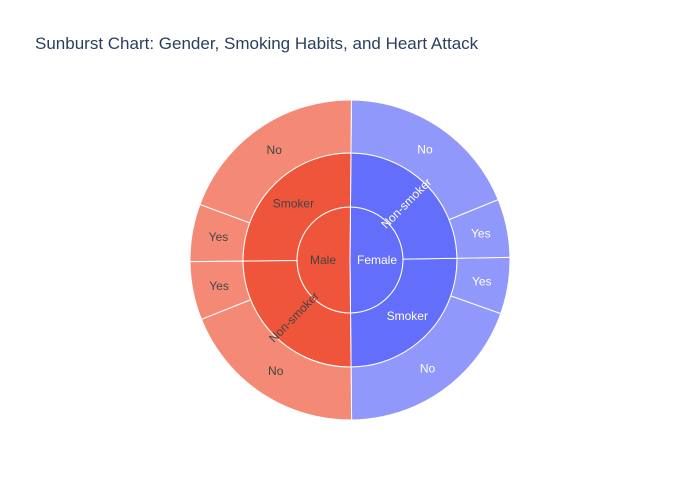  Describe the element at coordinates (293, 203) in the screenshot. I see `label-male-smoker: Smoker` at that location.